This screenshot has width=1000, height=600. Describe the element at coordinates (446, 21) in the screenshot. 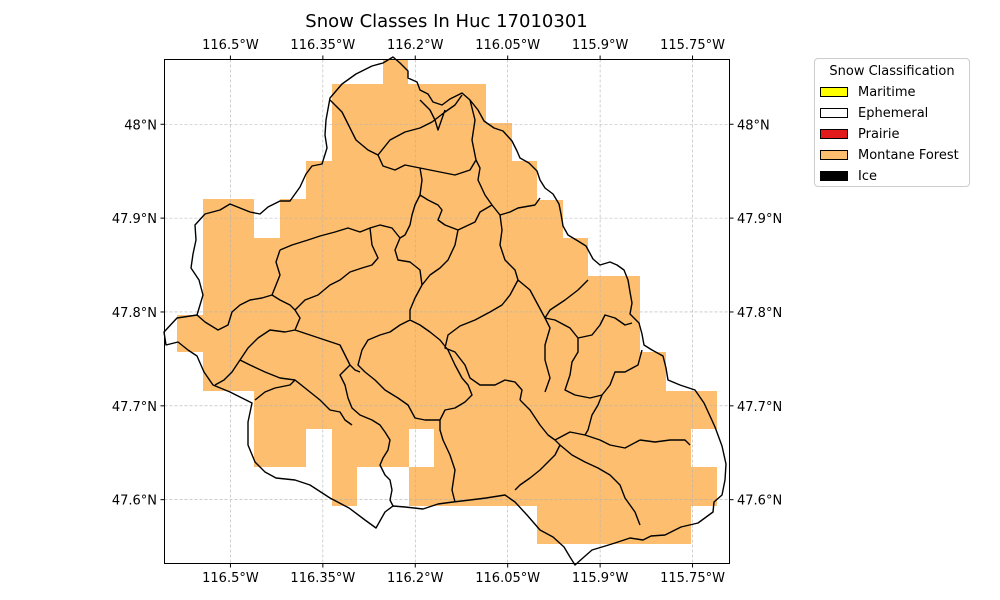

I see `map-title: Snow Classes In Huc 17010301` at that location.